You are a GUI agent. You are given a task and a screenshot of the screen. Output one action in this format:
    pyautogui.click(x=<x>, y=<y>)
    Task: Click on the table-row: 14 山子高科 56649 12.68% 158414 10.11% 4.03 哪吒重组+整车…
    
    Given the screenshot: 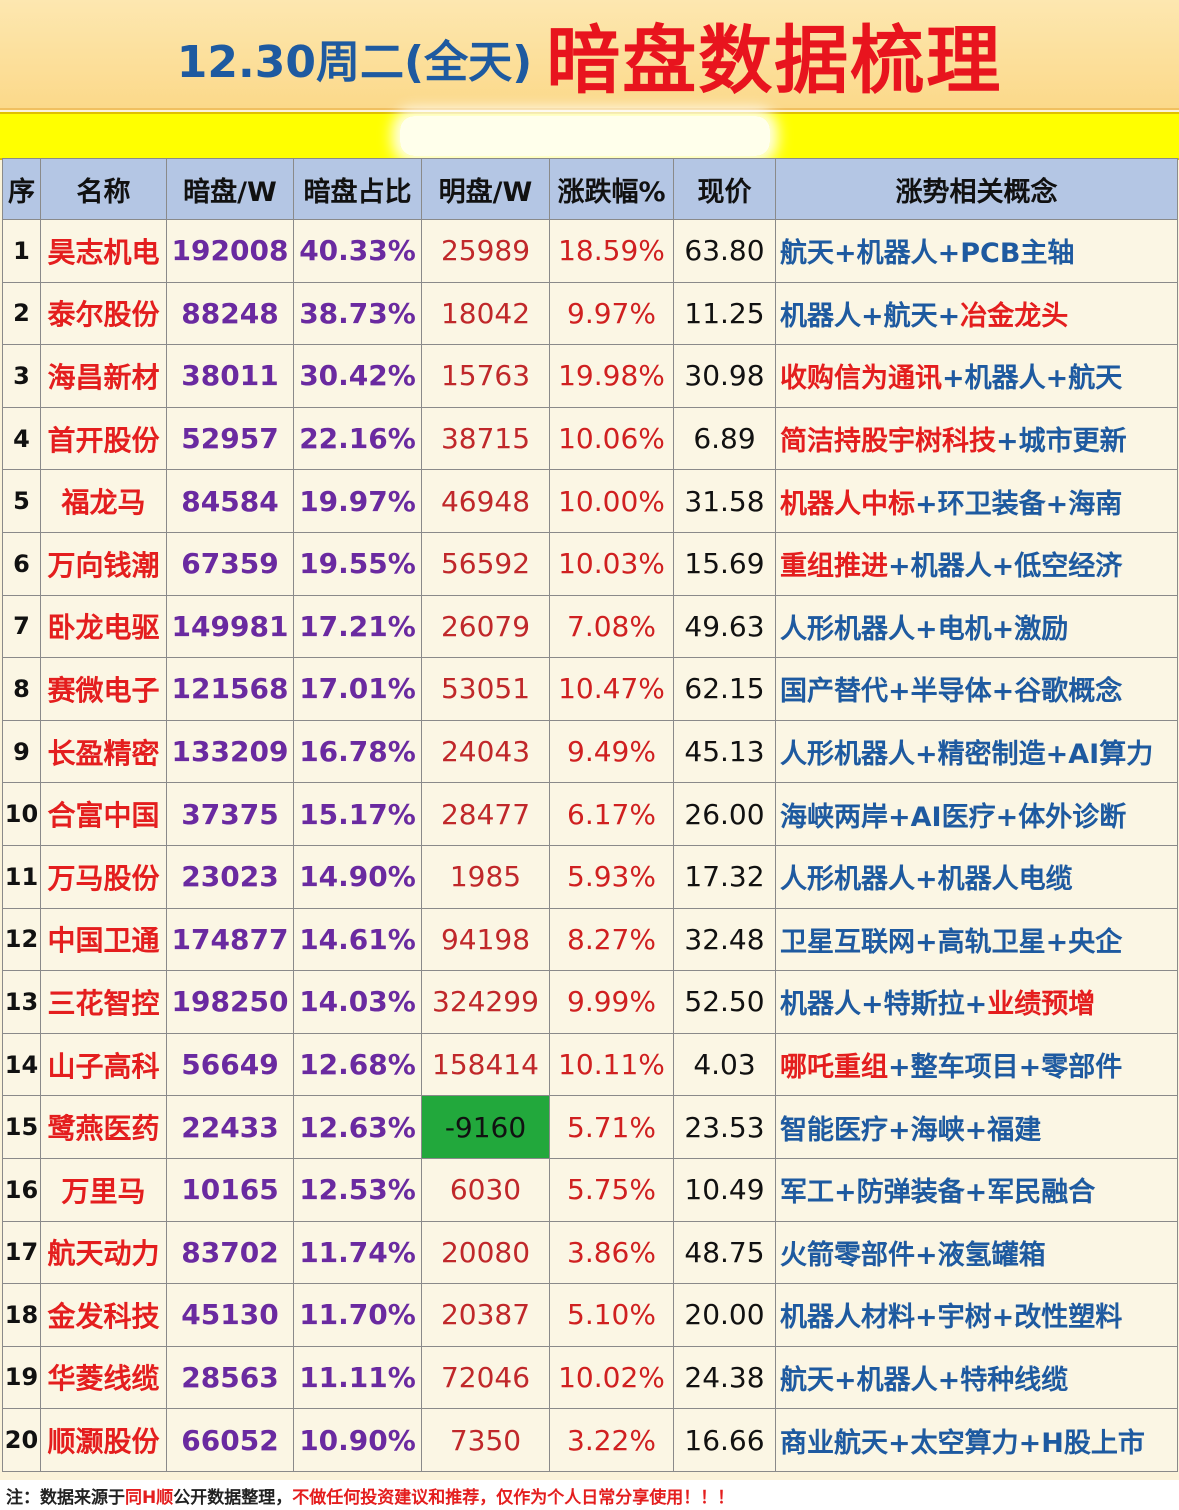 What is the action you would take?
    pyautogui.click(x=590, y=1064)
    